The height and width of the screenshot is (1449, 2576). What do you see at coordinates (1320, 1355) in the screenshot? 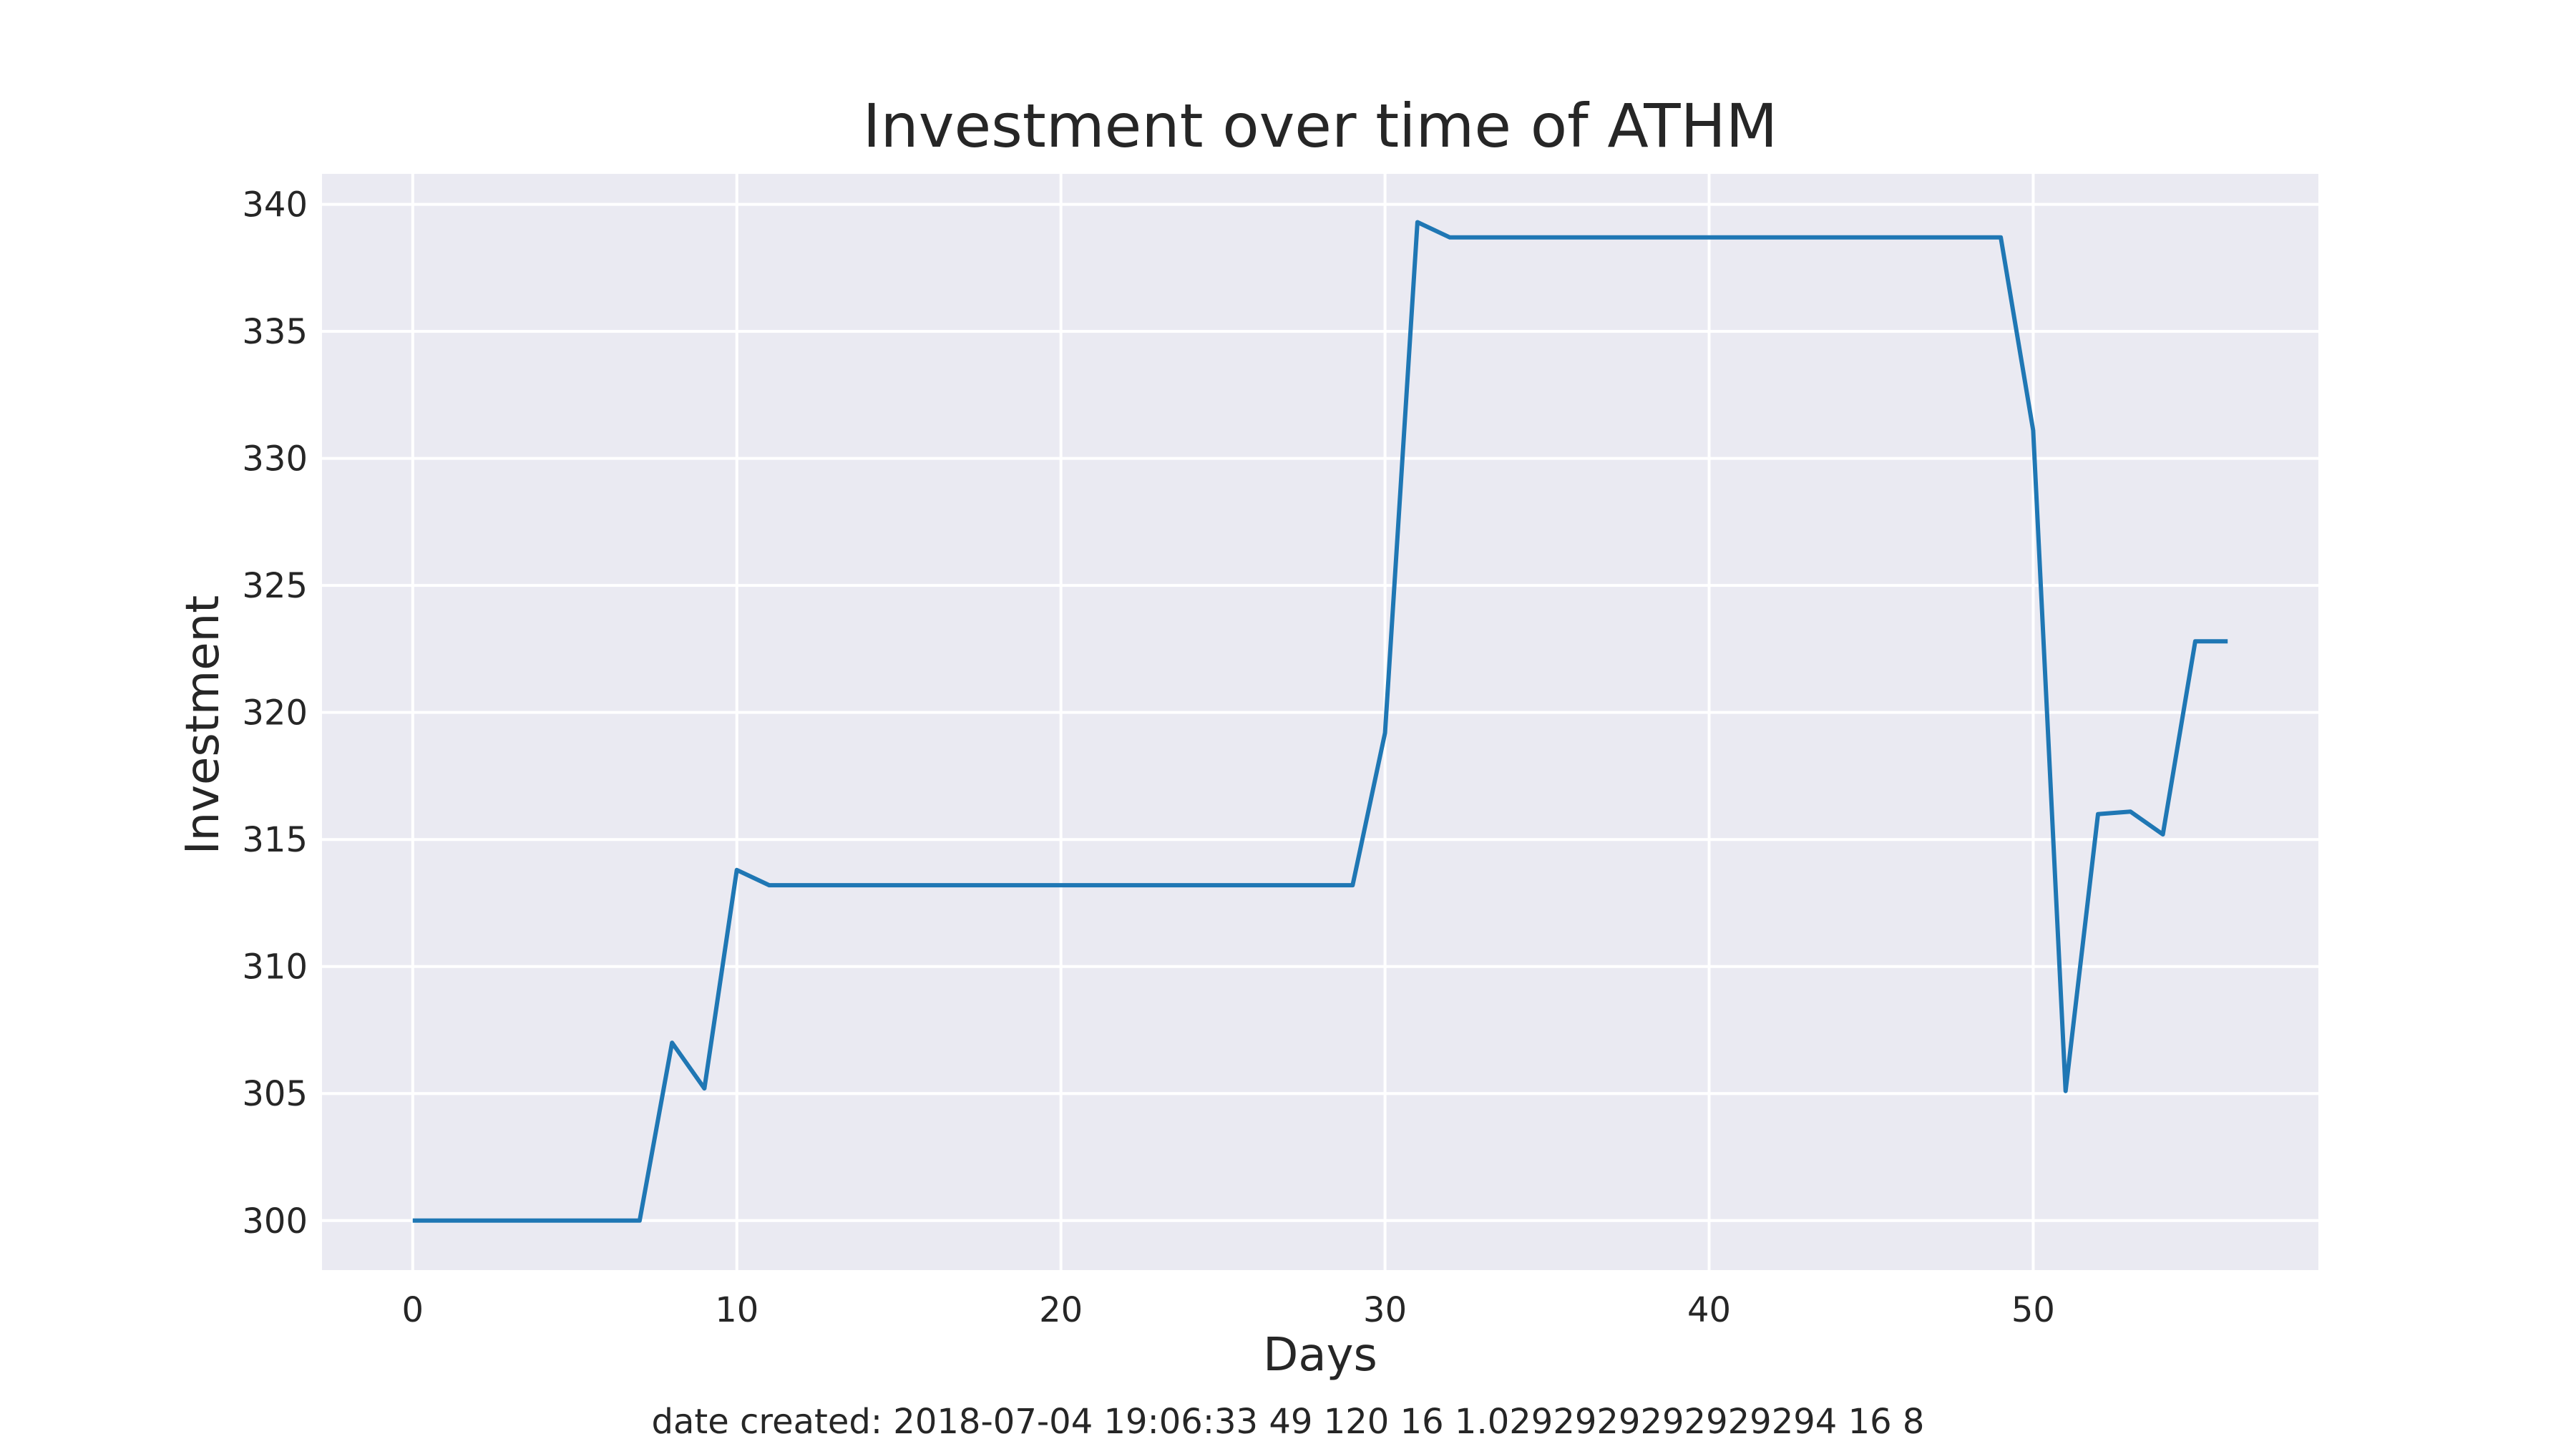
I see `x-axis-label: Days` at bounding box center [1320, 1355].